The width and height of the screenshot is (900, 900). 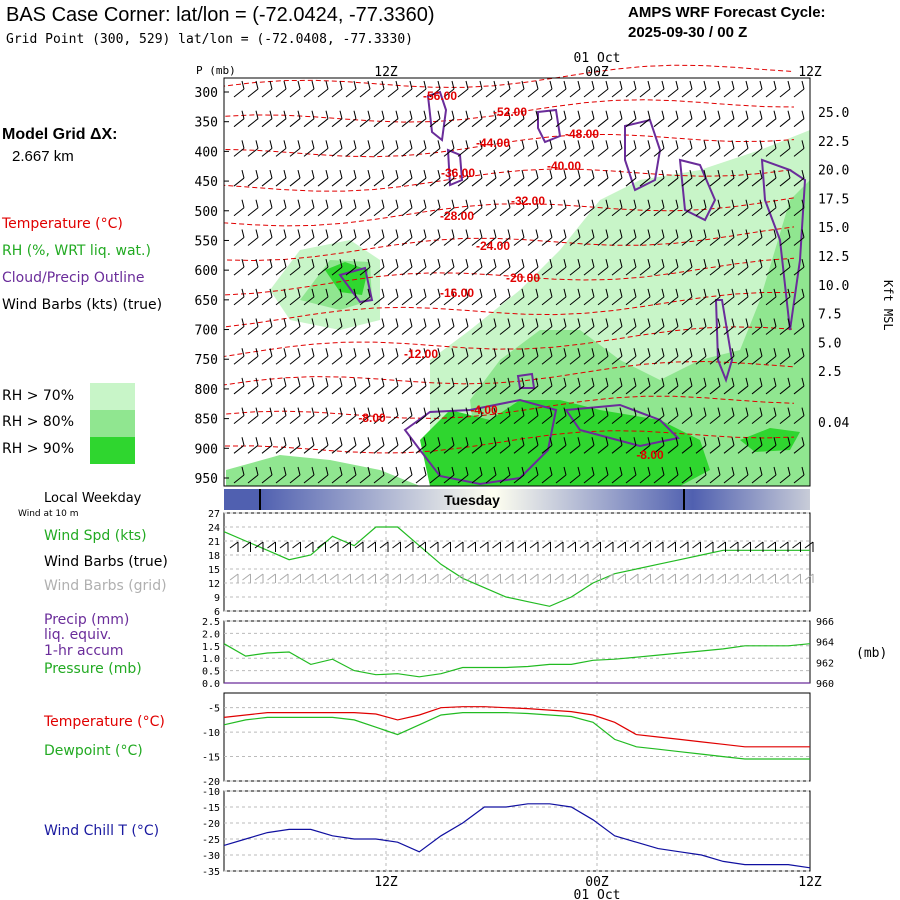 I want to click on temperature-contour-label: -40.00, so click(x=564, y=166).